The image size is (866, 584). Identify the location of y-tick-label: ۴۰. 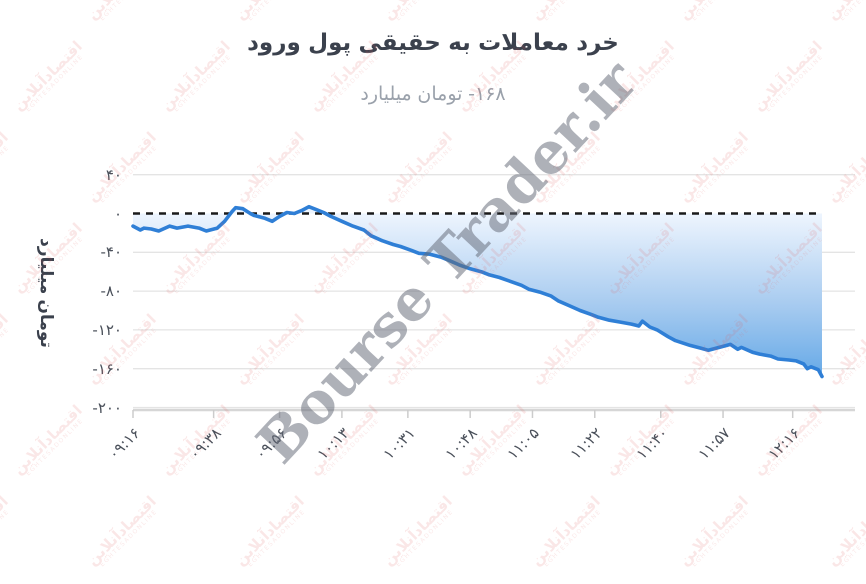
(113, 174).